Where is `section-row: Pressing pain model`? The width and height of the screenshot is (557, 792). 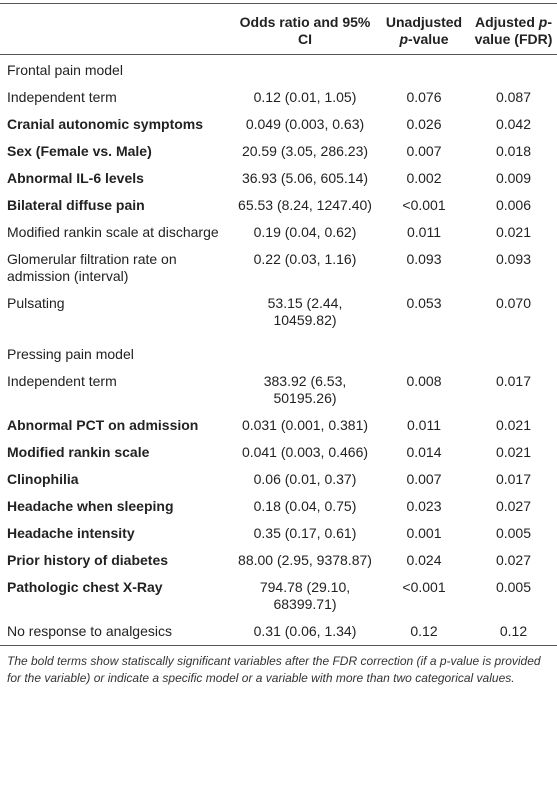
section-row: Pressing pain model is located at coordinates (278, 351).